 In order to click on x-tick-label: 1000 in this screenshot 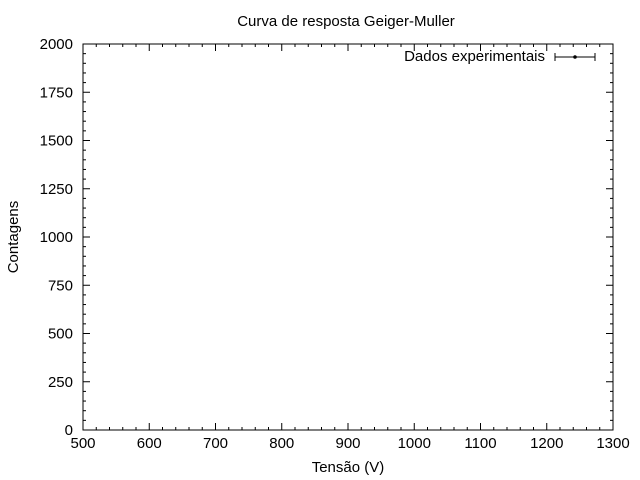, I will do `click(414, 443)`.